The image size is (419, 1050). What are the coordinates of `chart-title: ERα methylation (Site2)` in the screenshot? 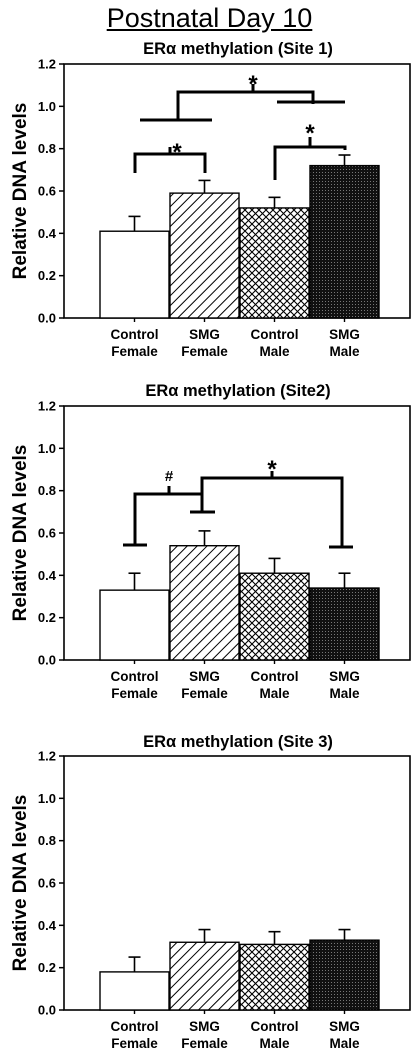 It's located at (237, 391).